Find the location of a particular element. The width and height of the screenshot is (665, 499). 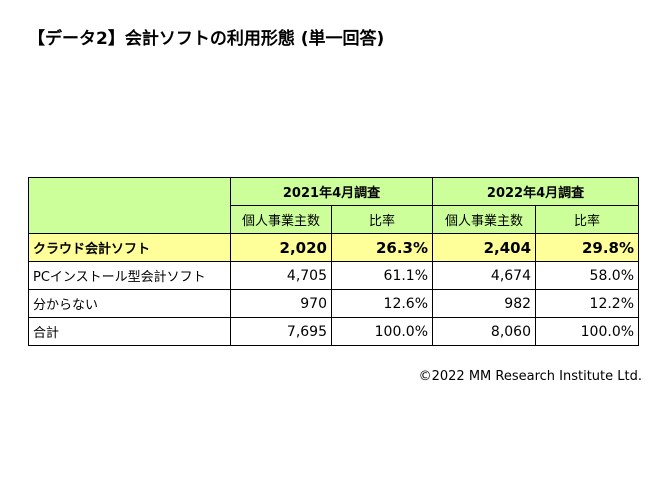

table-row-total: 合計 7,695 100.0% 8,060 100.0% is located at coordinates (334, 331).